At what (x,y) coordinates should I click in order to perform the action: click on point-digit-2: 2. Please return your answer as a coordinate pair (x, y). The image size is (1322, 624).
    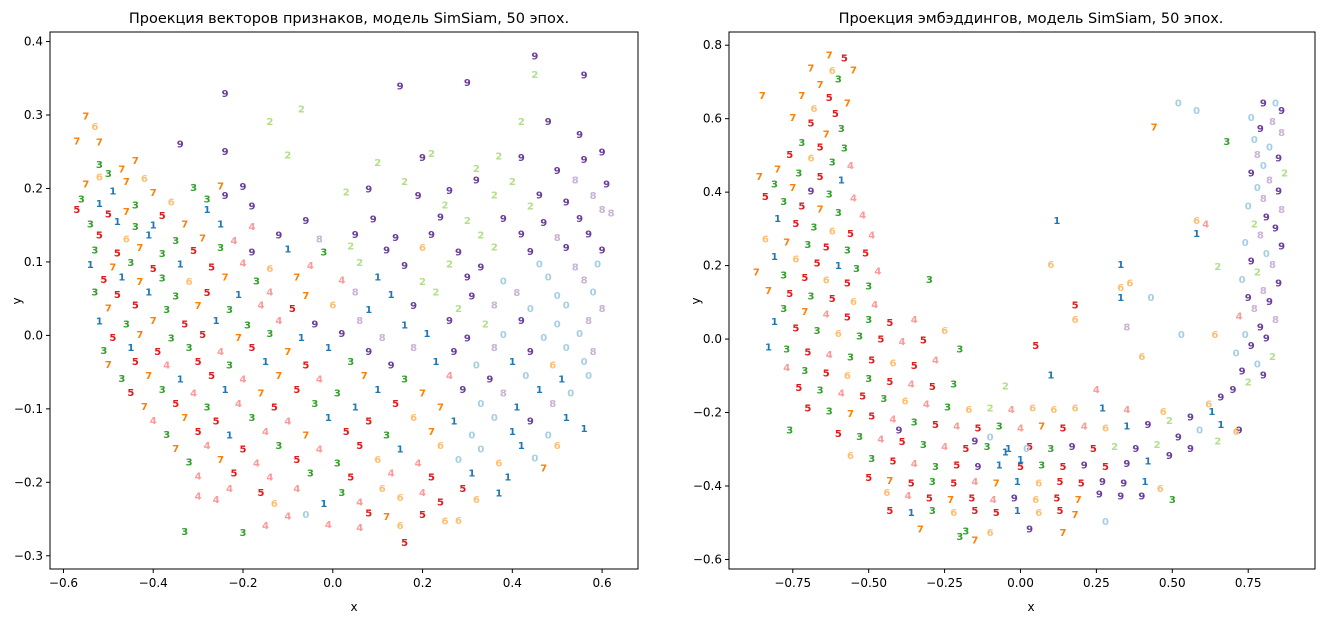
    Looking at the image, I should click on (346, 192).